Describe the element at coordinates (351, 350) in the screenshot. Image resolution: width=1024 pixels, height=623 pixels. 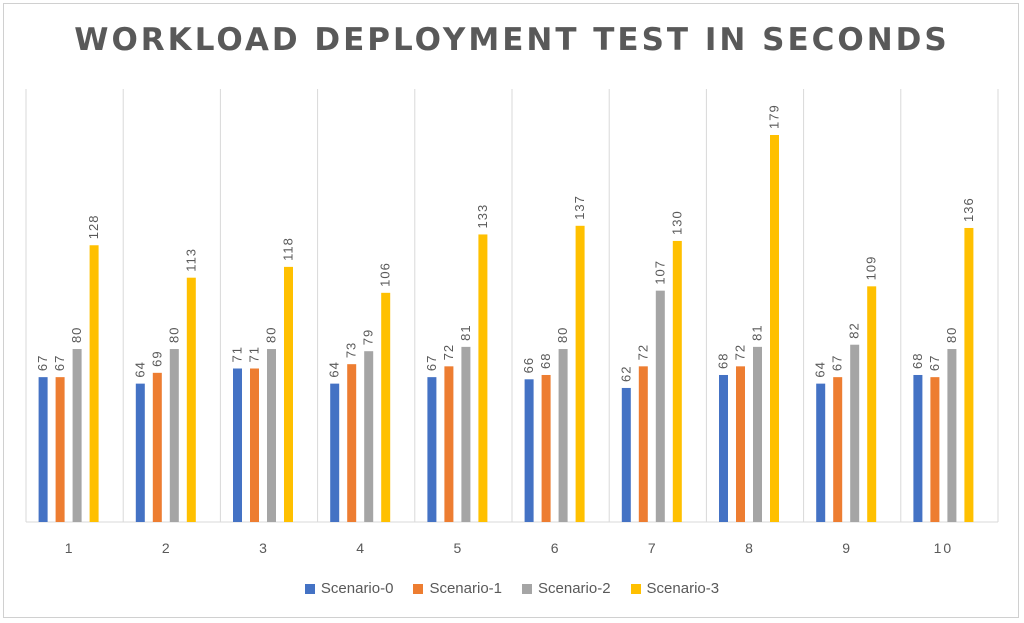
I see `data-label: 73` at that location.